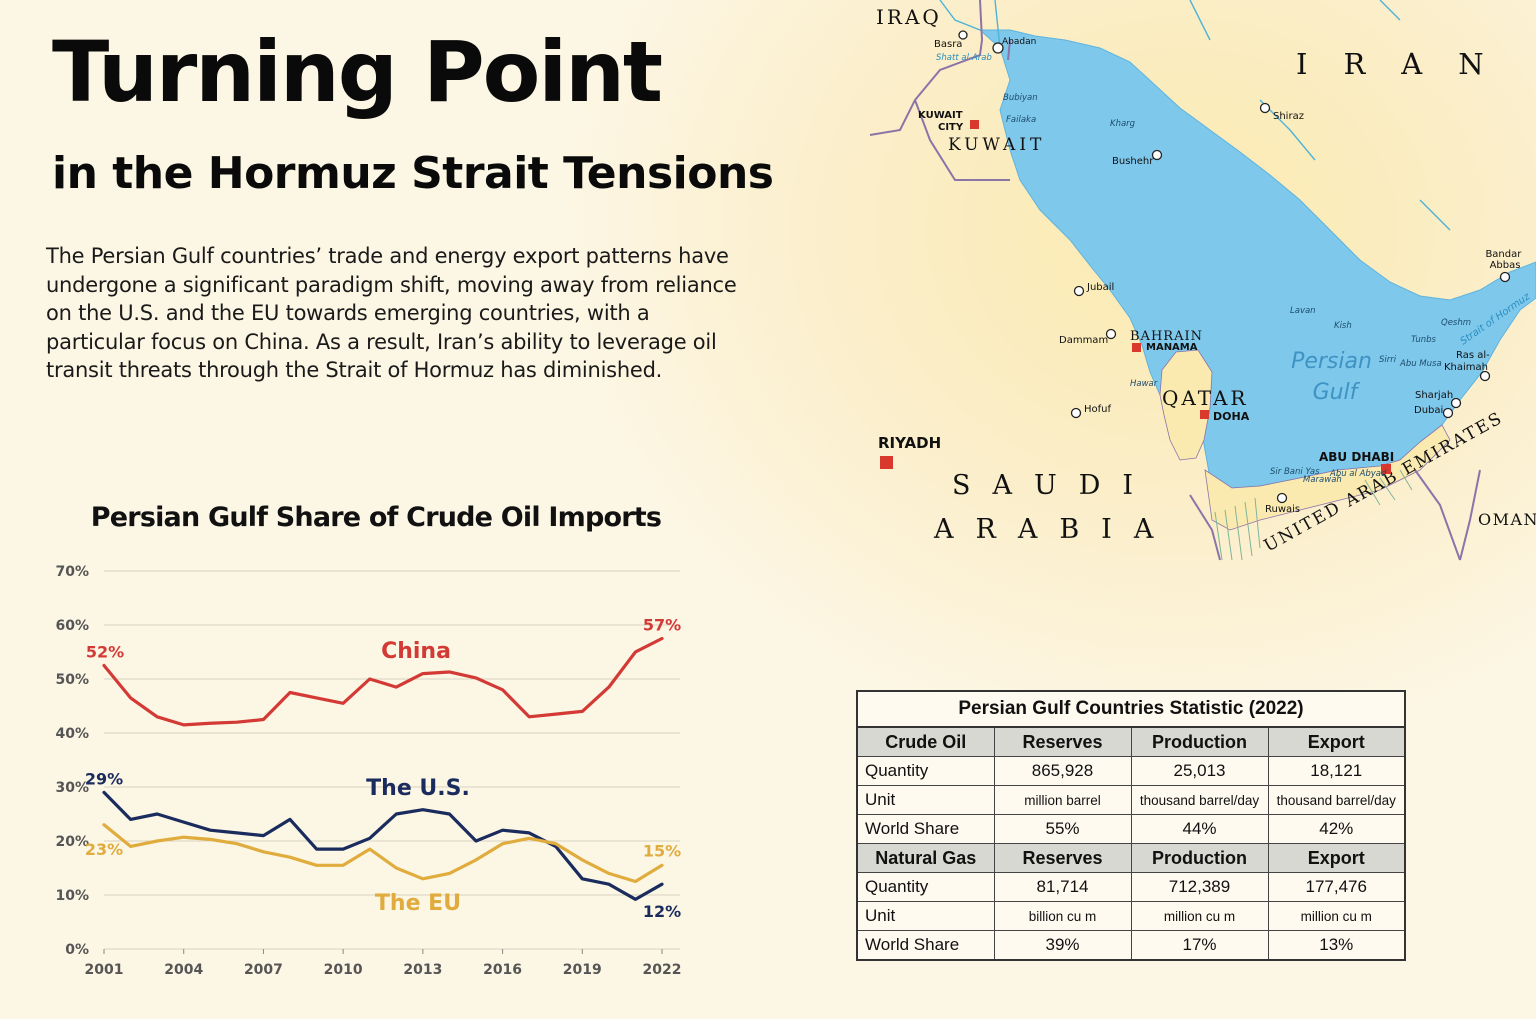  Describe the element at coordinates (357, 72) in the screenshot. I see `page-title: Turning Point` at that location.